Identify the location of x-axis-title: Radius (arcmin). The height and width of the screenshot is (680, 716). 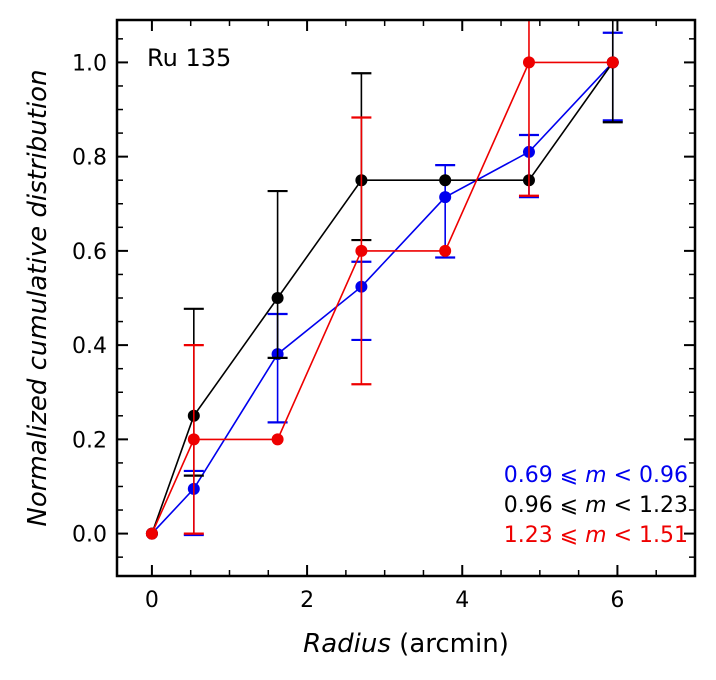
(406, 644).